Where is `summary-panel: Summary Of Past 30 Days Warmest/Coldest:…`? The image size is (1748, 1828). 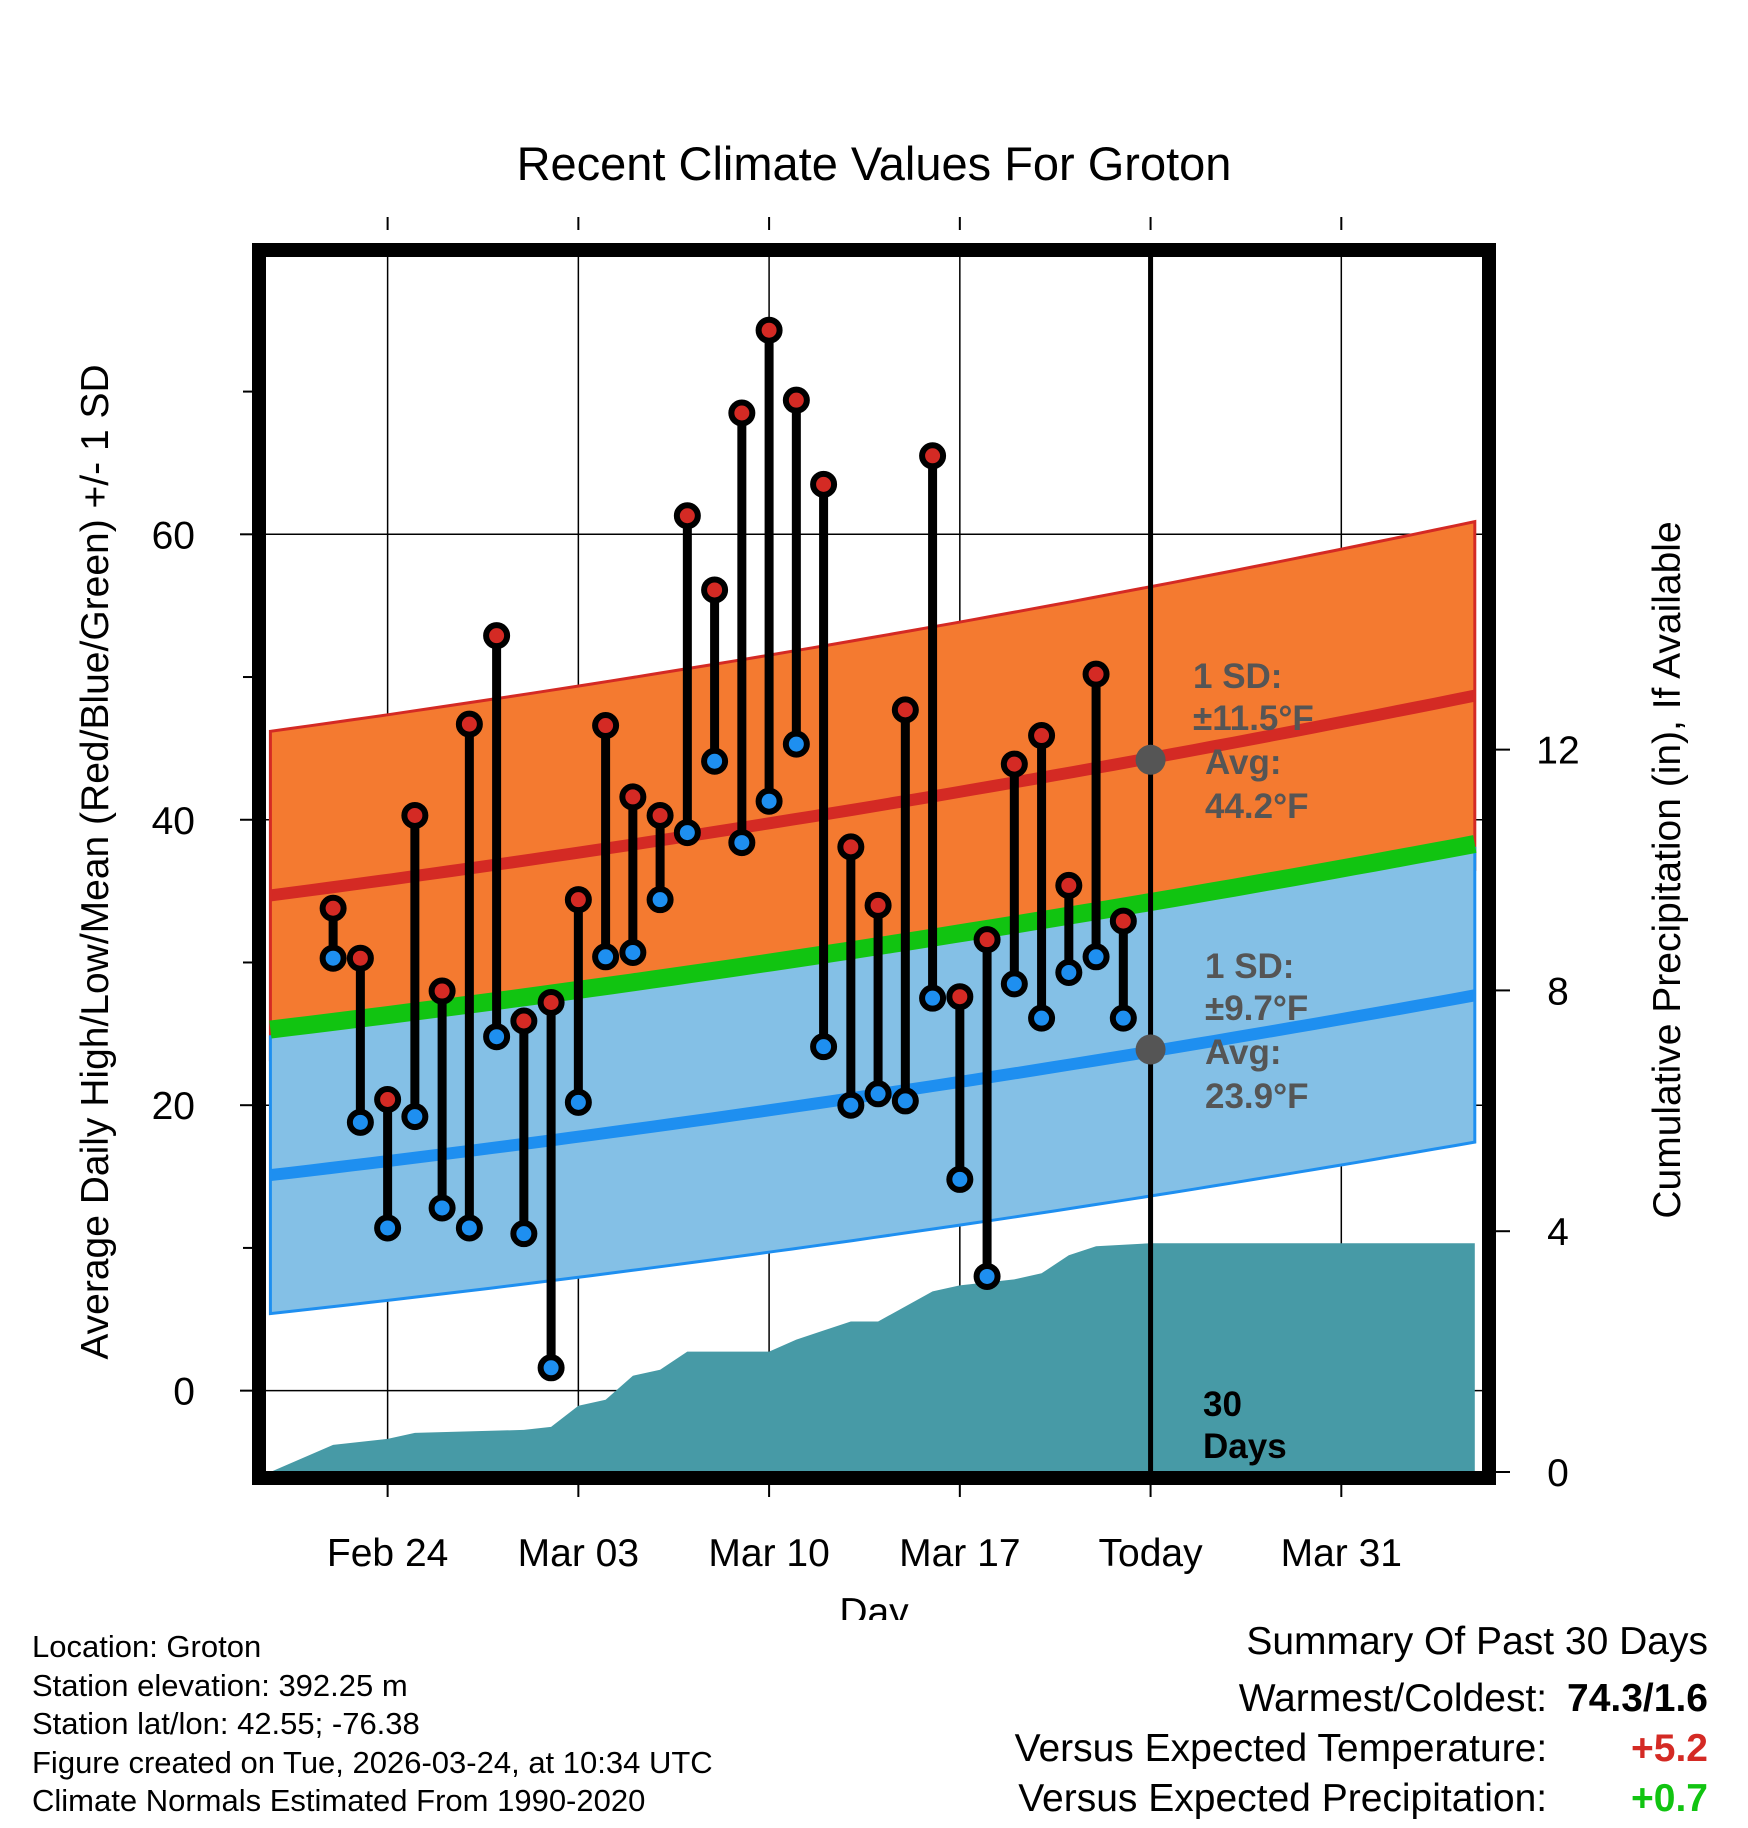 summary-panel: Summary Of Past 30 Days Warmest/Coldest:… is located at coordinates (1361, 1722).